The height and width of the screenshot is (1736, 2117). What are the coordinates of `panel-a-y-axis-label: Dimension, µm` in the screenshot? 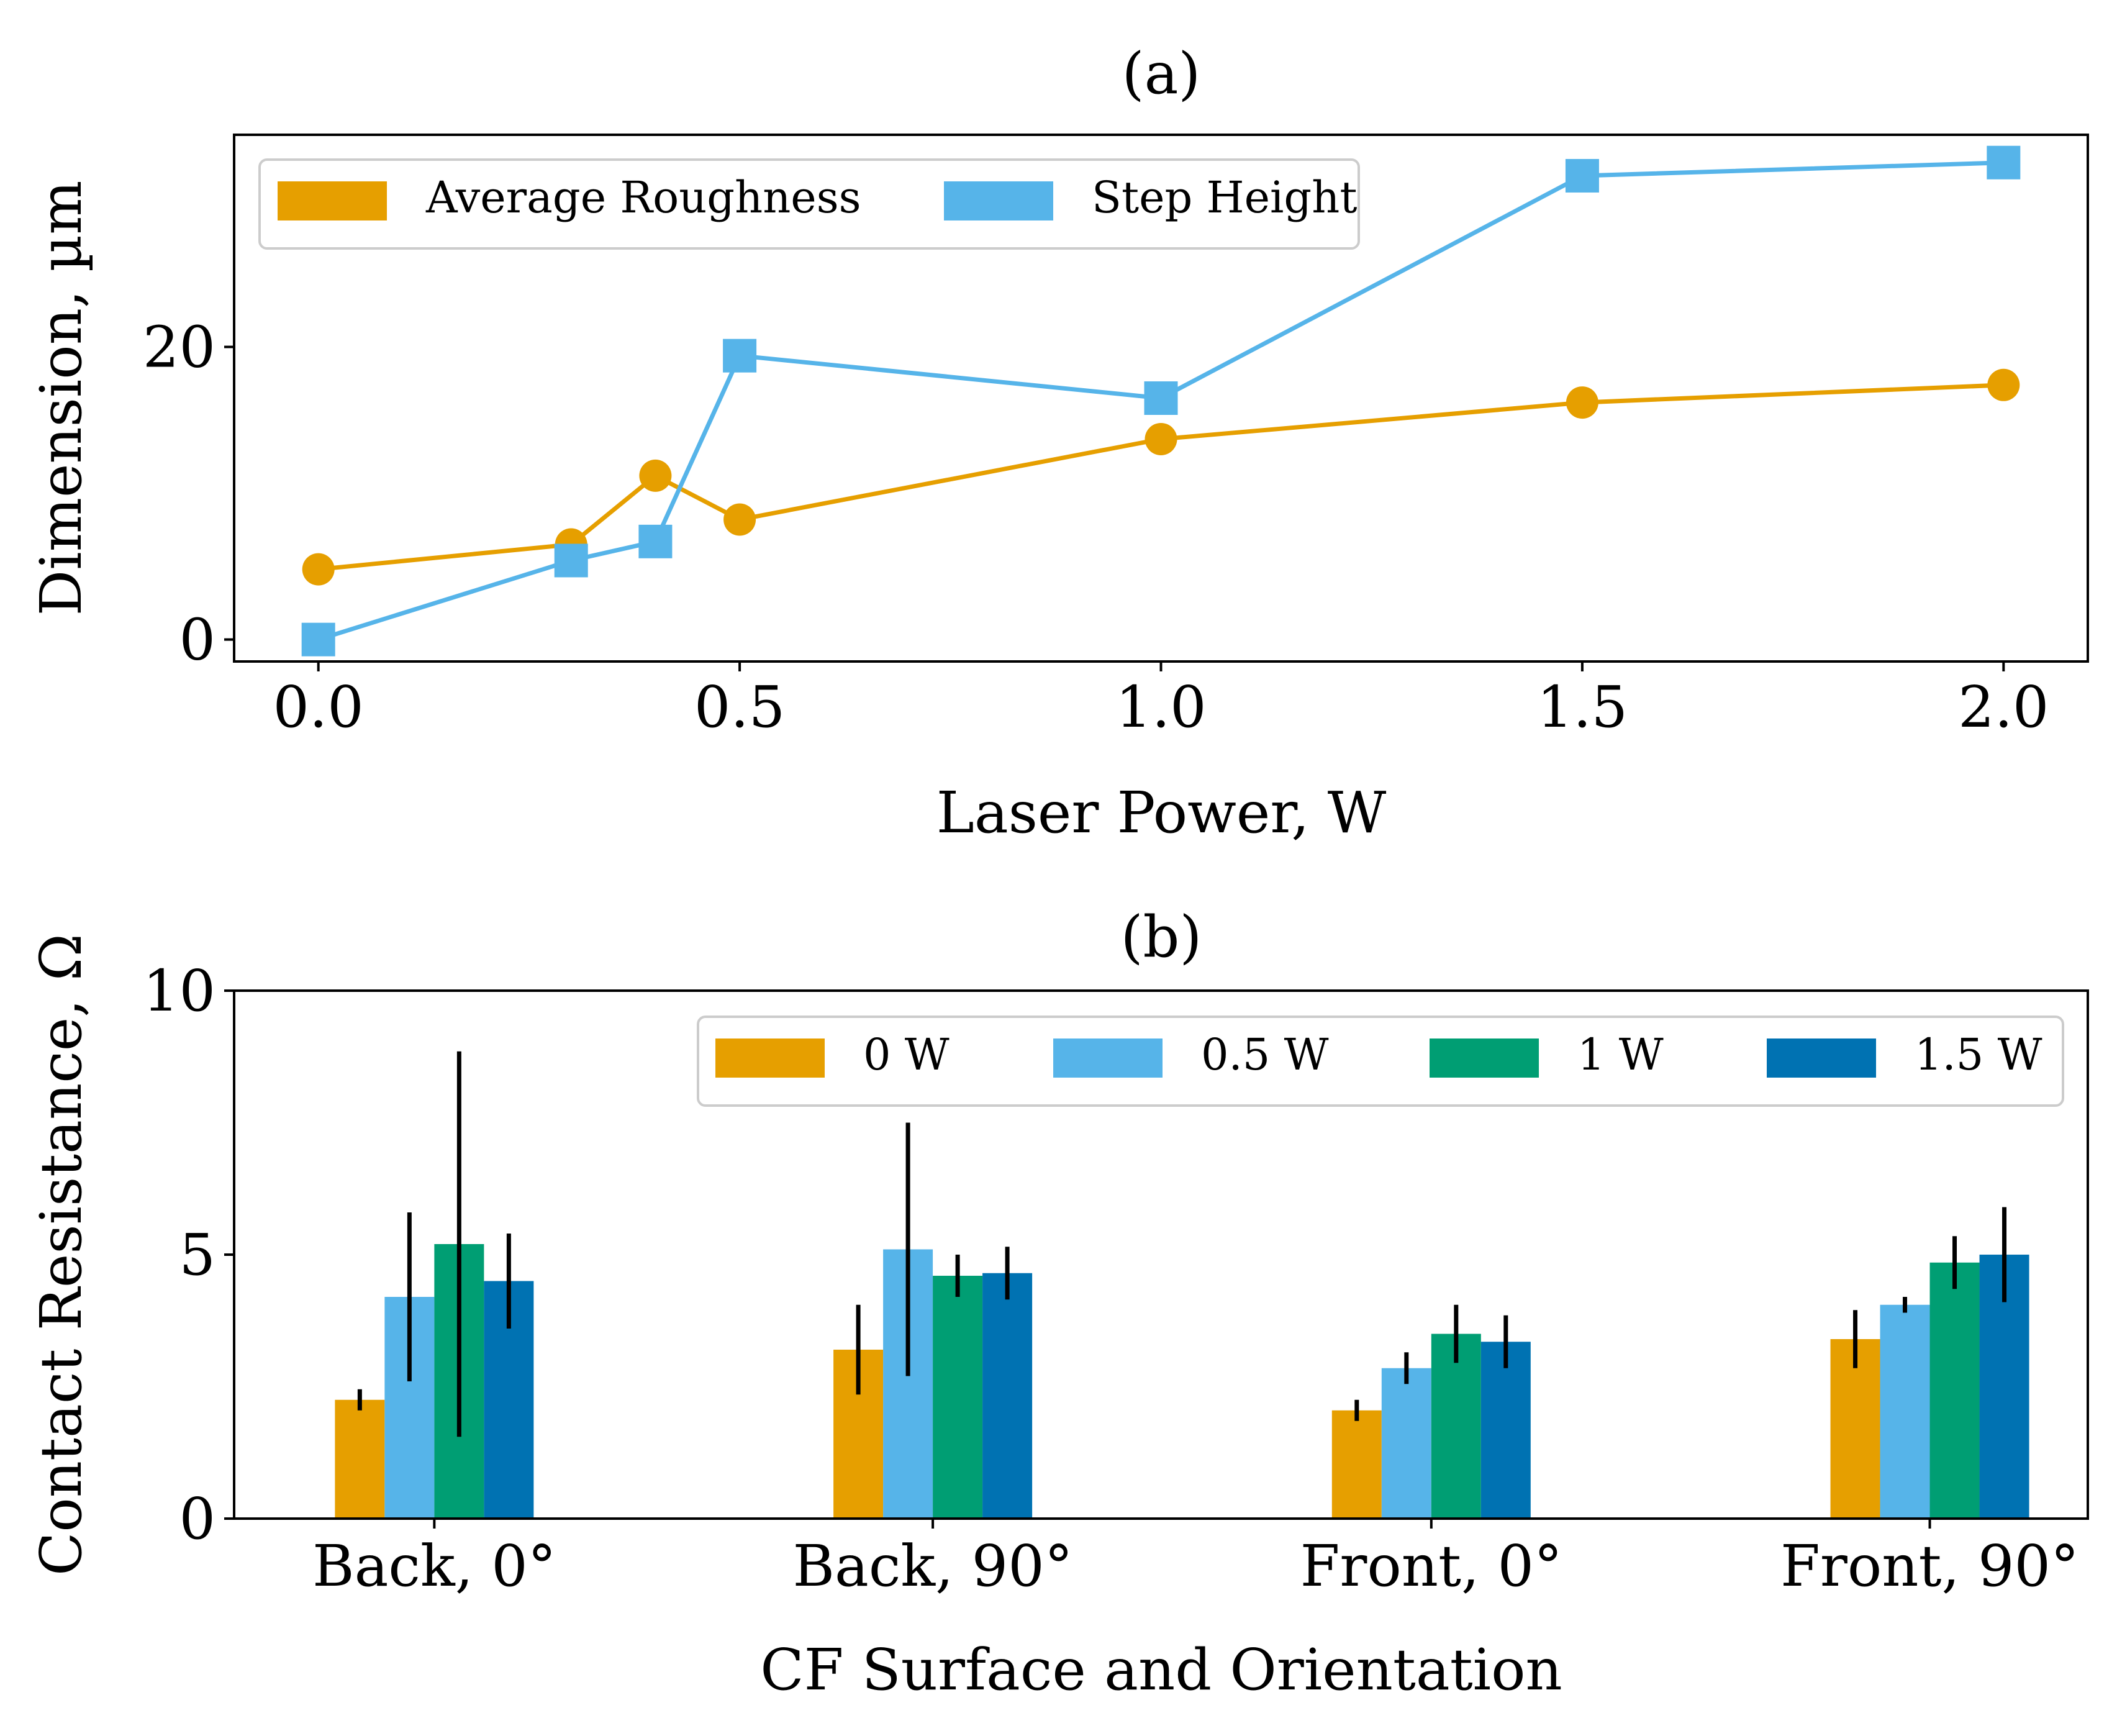 It's located at (61, 398).